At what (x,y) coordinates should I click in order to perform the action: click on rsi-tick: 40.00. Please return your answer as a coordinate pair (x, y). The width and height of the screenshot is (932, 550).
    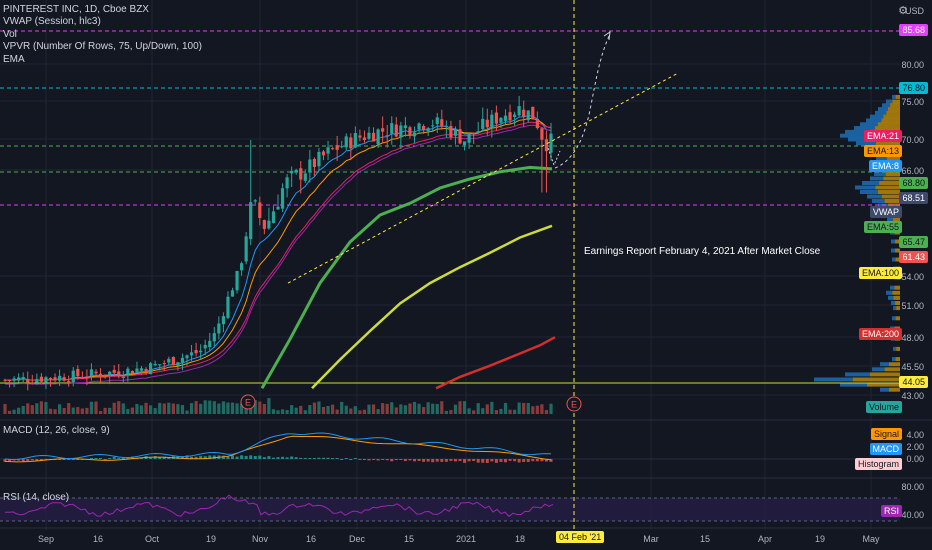
    Looking at the image, I should click on (912, 515).